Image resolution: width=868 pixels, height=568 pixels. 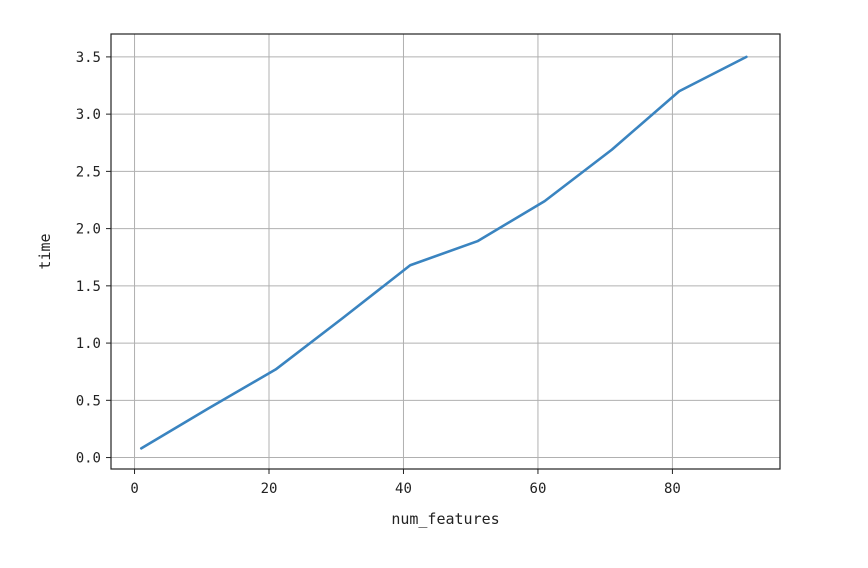 What do you see at coordinates (269, 489) in the screenshot?
I see `x-tick-label: 20` at bounding box center [269, 489].